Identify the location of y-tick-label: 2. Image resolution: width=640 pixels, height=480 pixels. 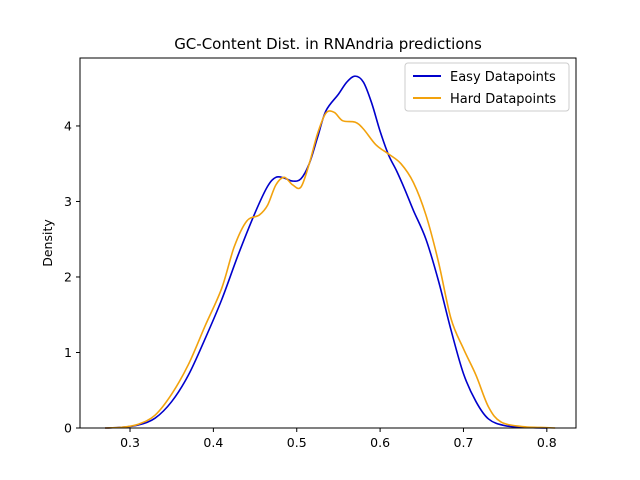
(68, 276).